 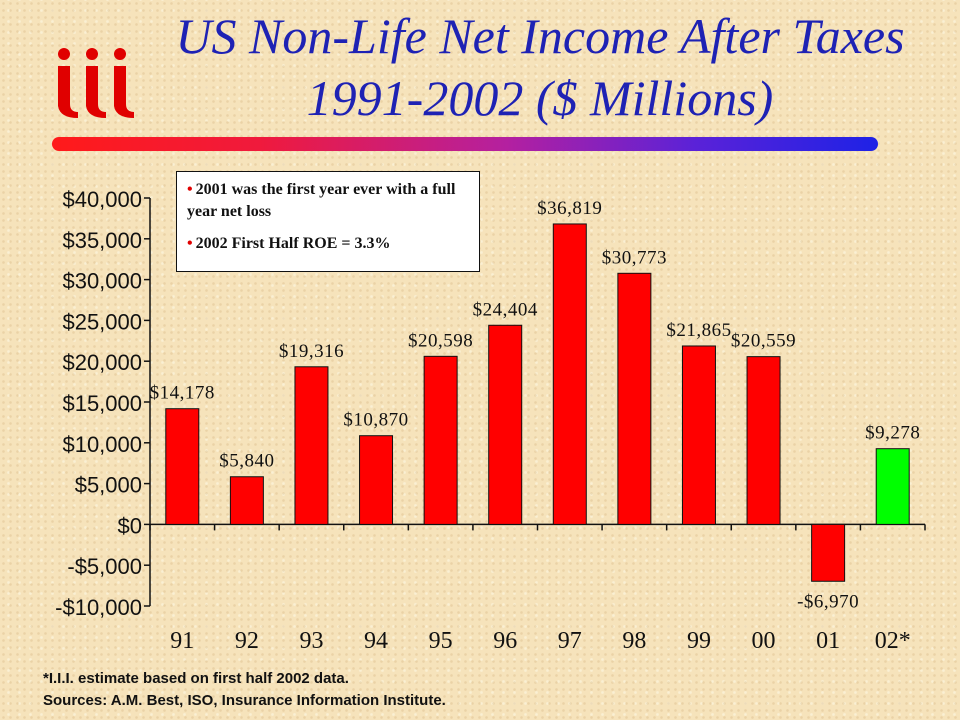 I want to click on bar-value-label: $10,870, so click(x=375, y=420).